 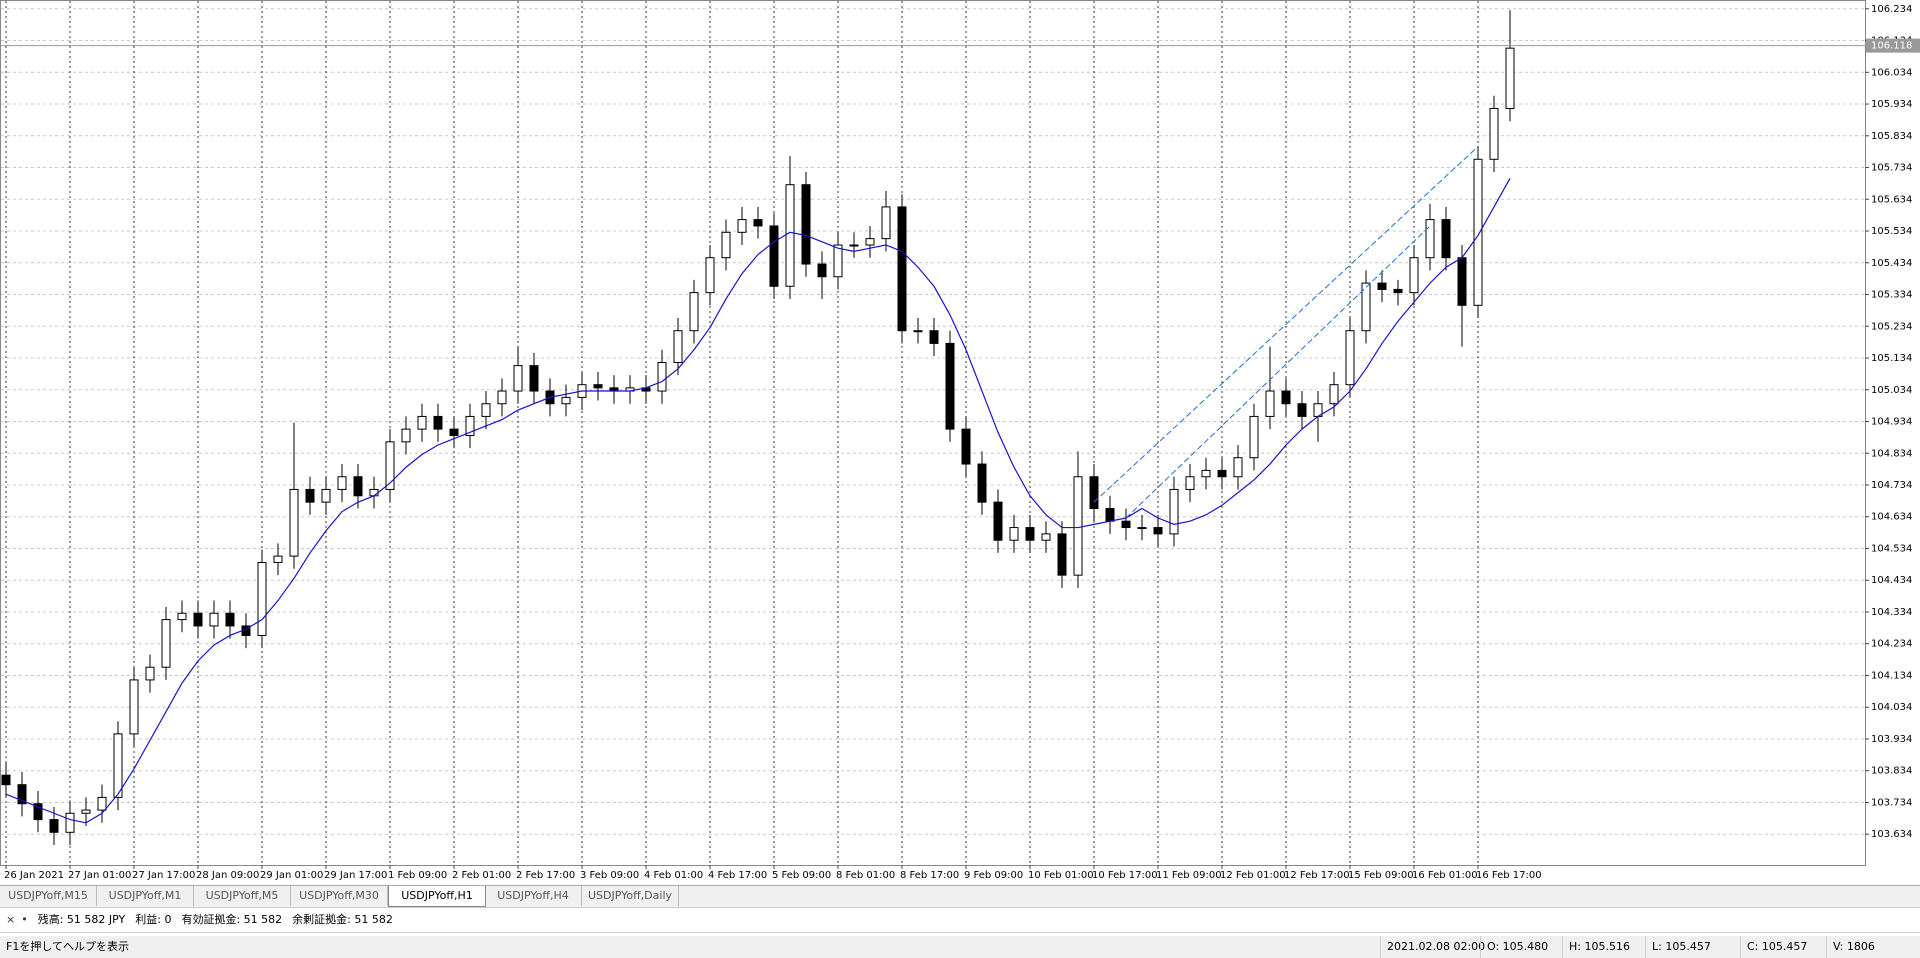 I want to click on y-tick-label: 104.834, so click(x=1891, y=453).